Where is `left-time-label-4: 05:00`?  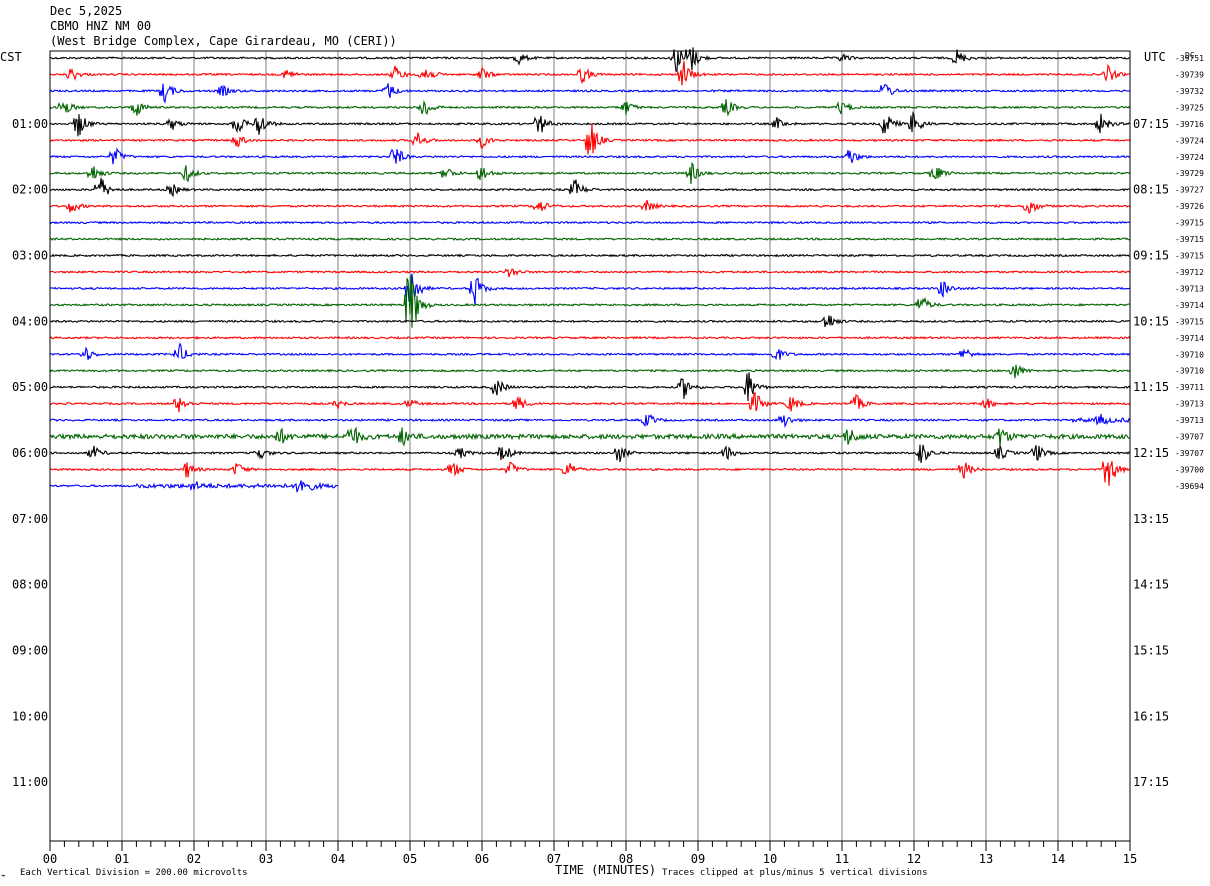 left-time-label-4: 05:00 is located at coordinates (30, 387).